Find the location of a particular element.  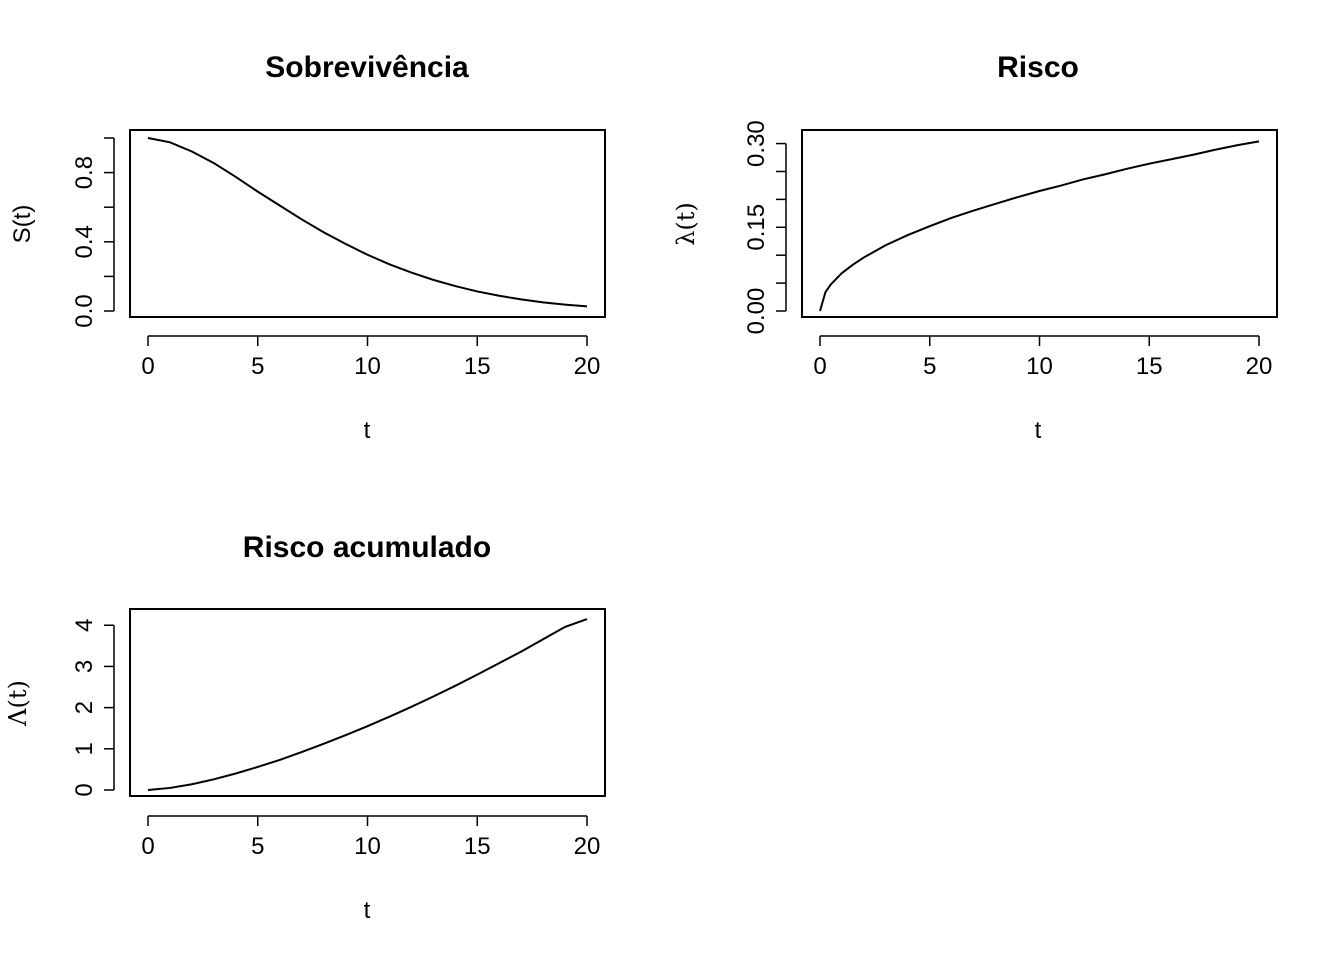

hazard-x-tick-label: 20 is located at coordinates (1259, 366).